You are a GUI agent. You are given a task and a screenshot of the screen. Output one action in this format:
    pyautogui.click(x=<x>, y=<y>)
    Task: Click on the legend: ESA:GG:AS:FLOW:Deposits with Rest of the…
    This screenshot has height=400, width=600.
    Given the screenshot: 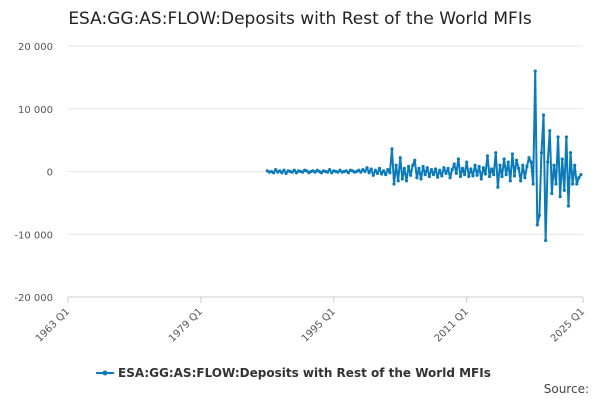 What is the action you would take?
    pyautogui.click(x=293, y=373)
    